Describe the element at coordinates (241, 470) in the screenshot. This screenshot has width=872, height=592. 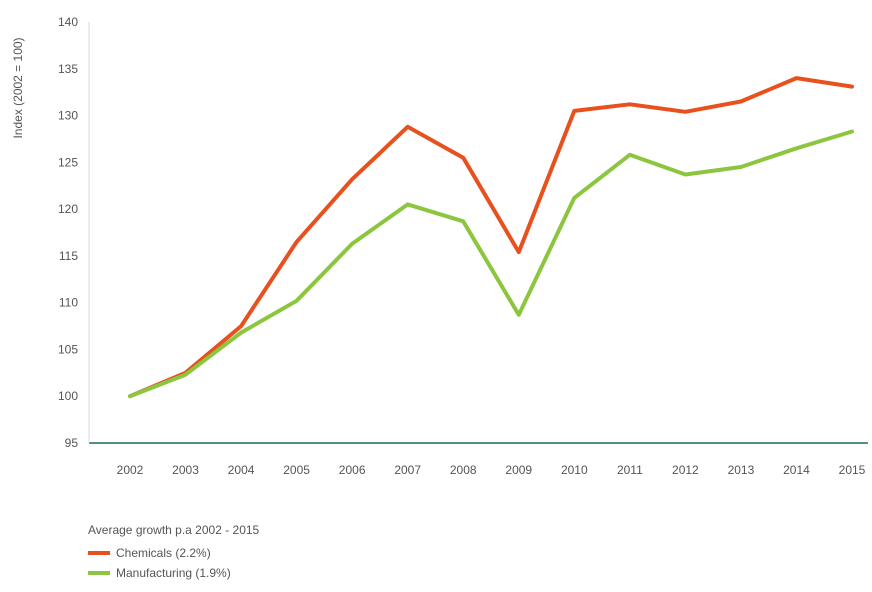
I see `x-tick-label: 2004` at that location.